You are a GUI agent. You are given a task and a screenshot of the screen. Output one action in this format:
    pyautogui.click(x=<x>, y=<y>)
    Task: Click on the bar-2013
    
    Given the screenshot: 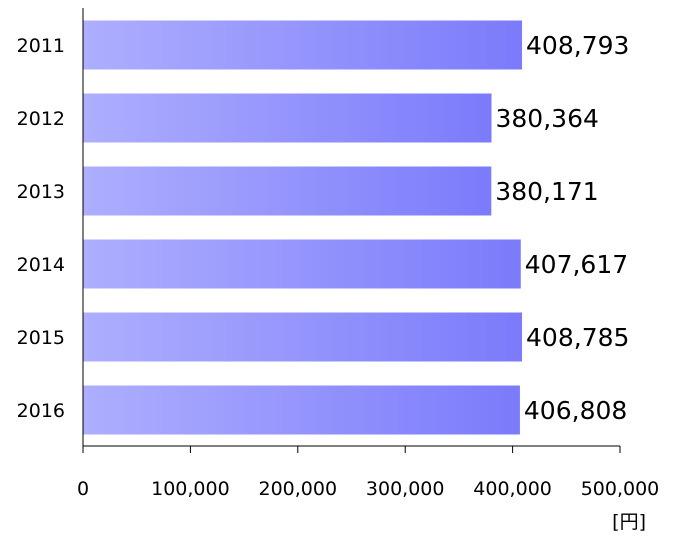 What is the action you would take?
    pyautogui.click(x=287, y=191)
    